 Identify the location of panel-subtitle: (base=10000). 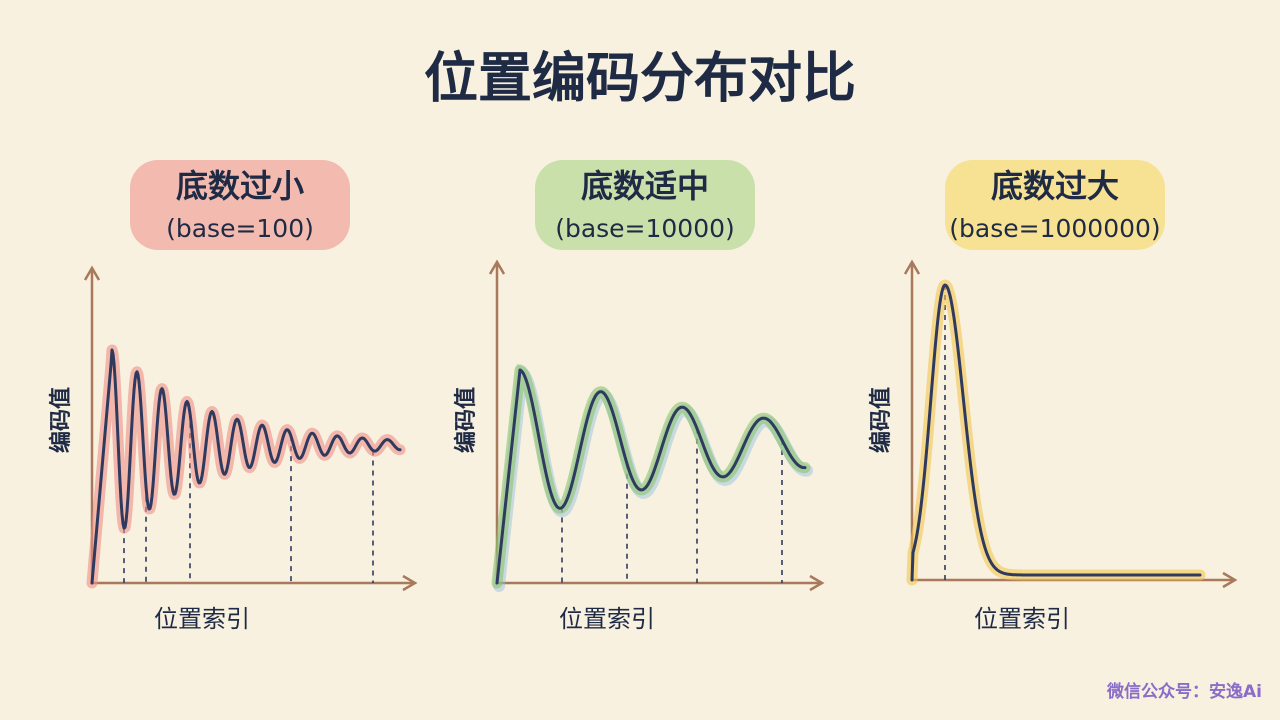
(645, 228).